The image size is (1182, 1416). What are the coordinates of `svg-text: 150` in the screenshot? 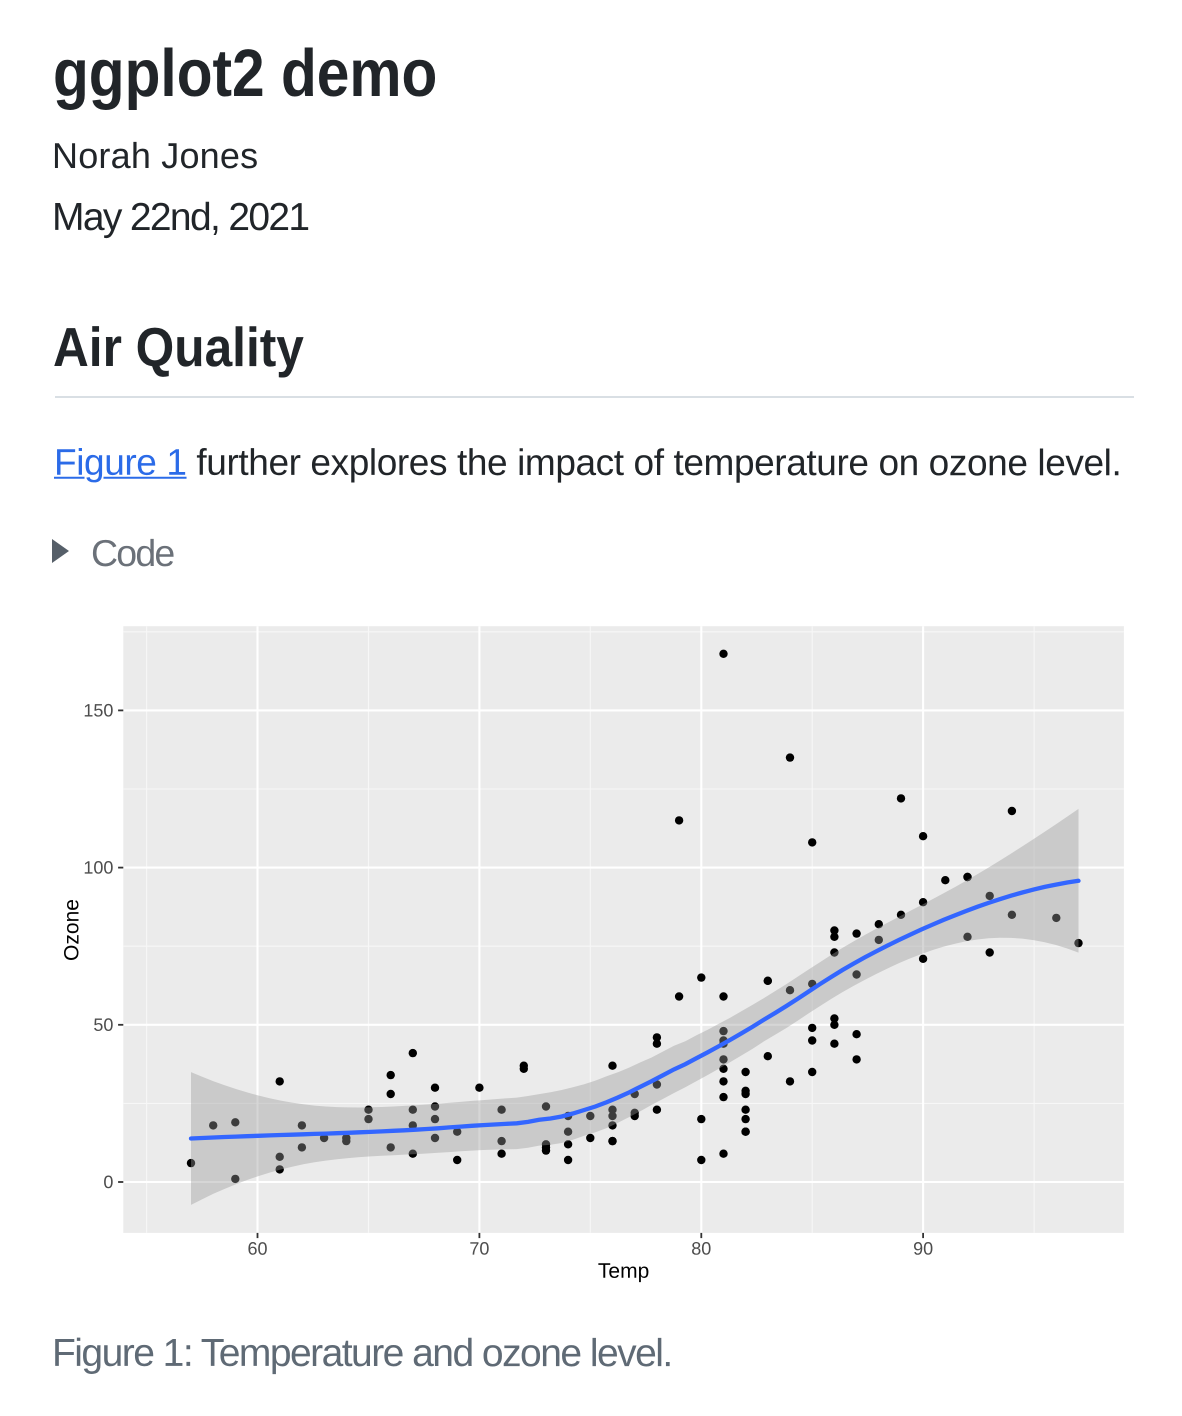 It's located at (98, 710).